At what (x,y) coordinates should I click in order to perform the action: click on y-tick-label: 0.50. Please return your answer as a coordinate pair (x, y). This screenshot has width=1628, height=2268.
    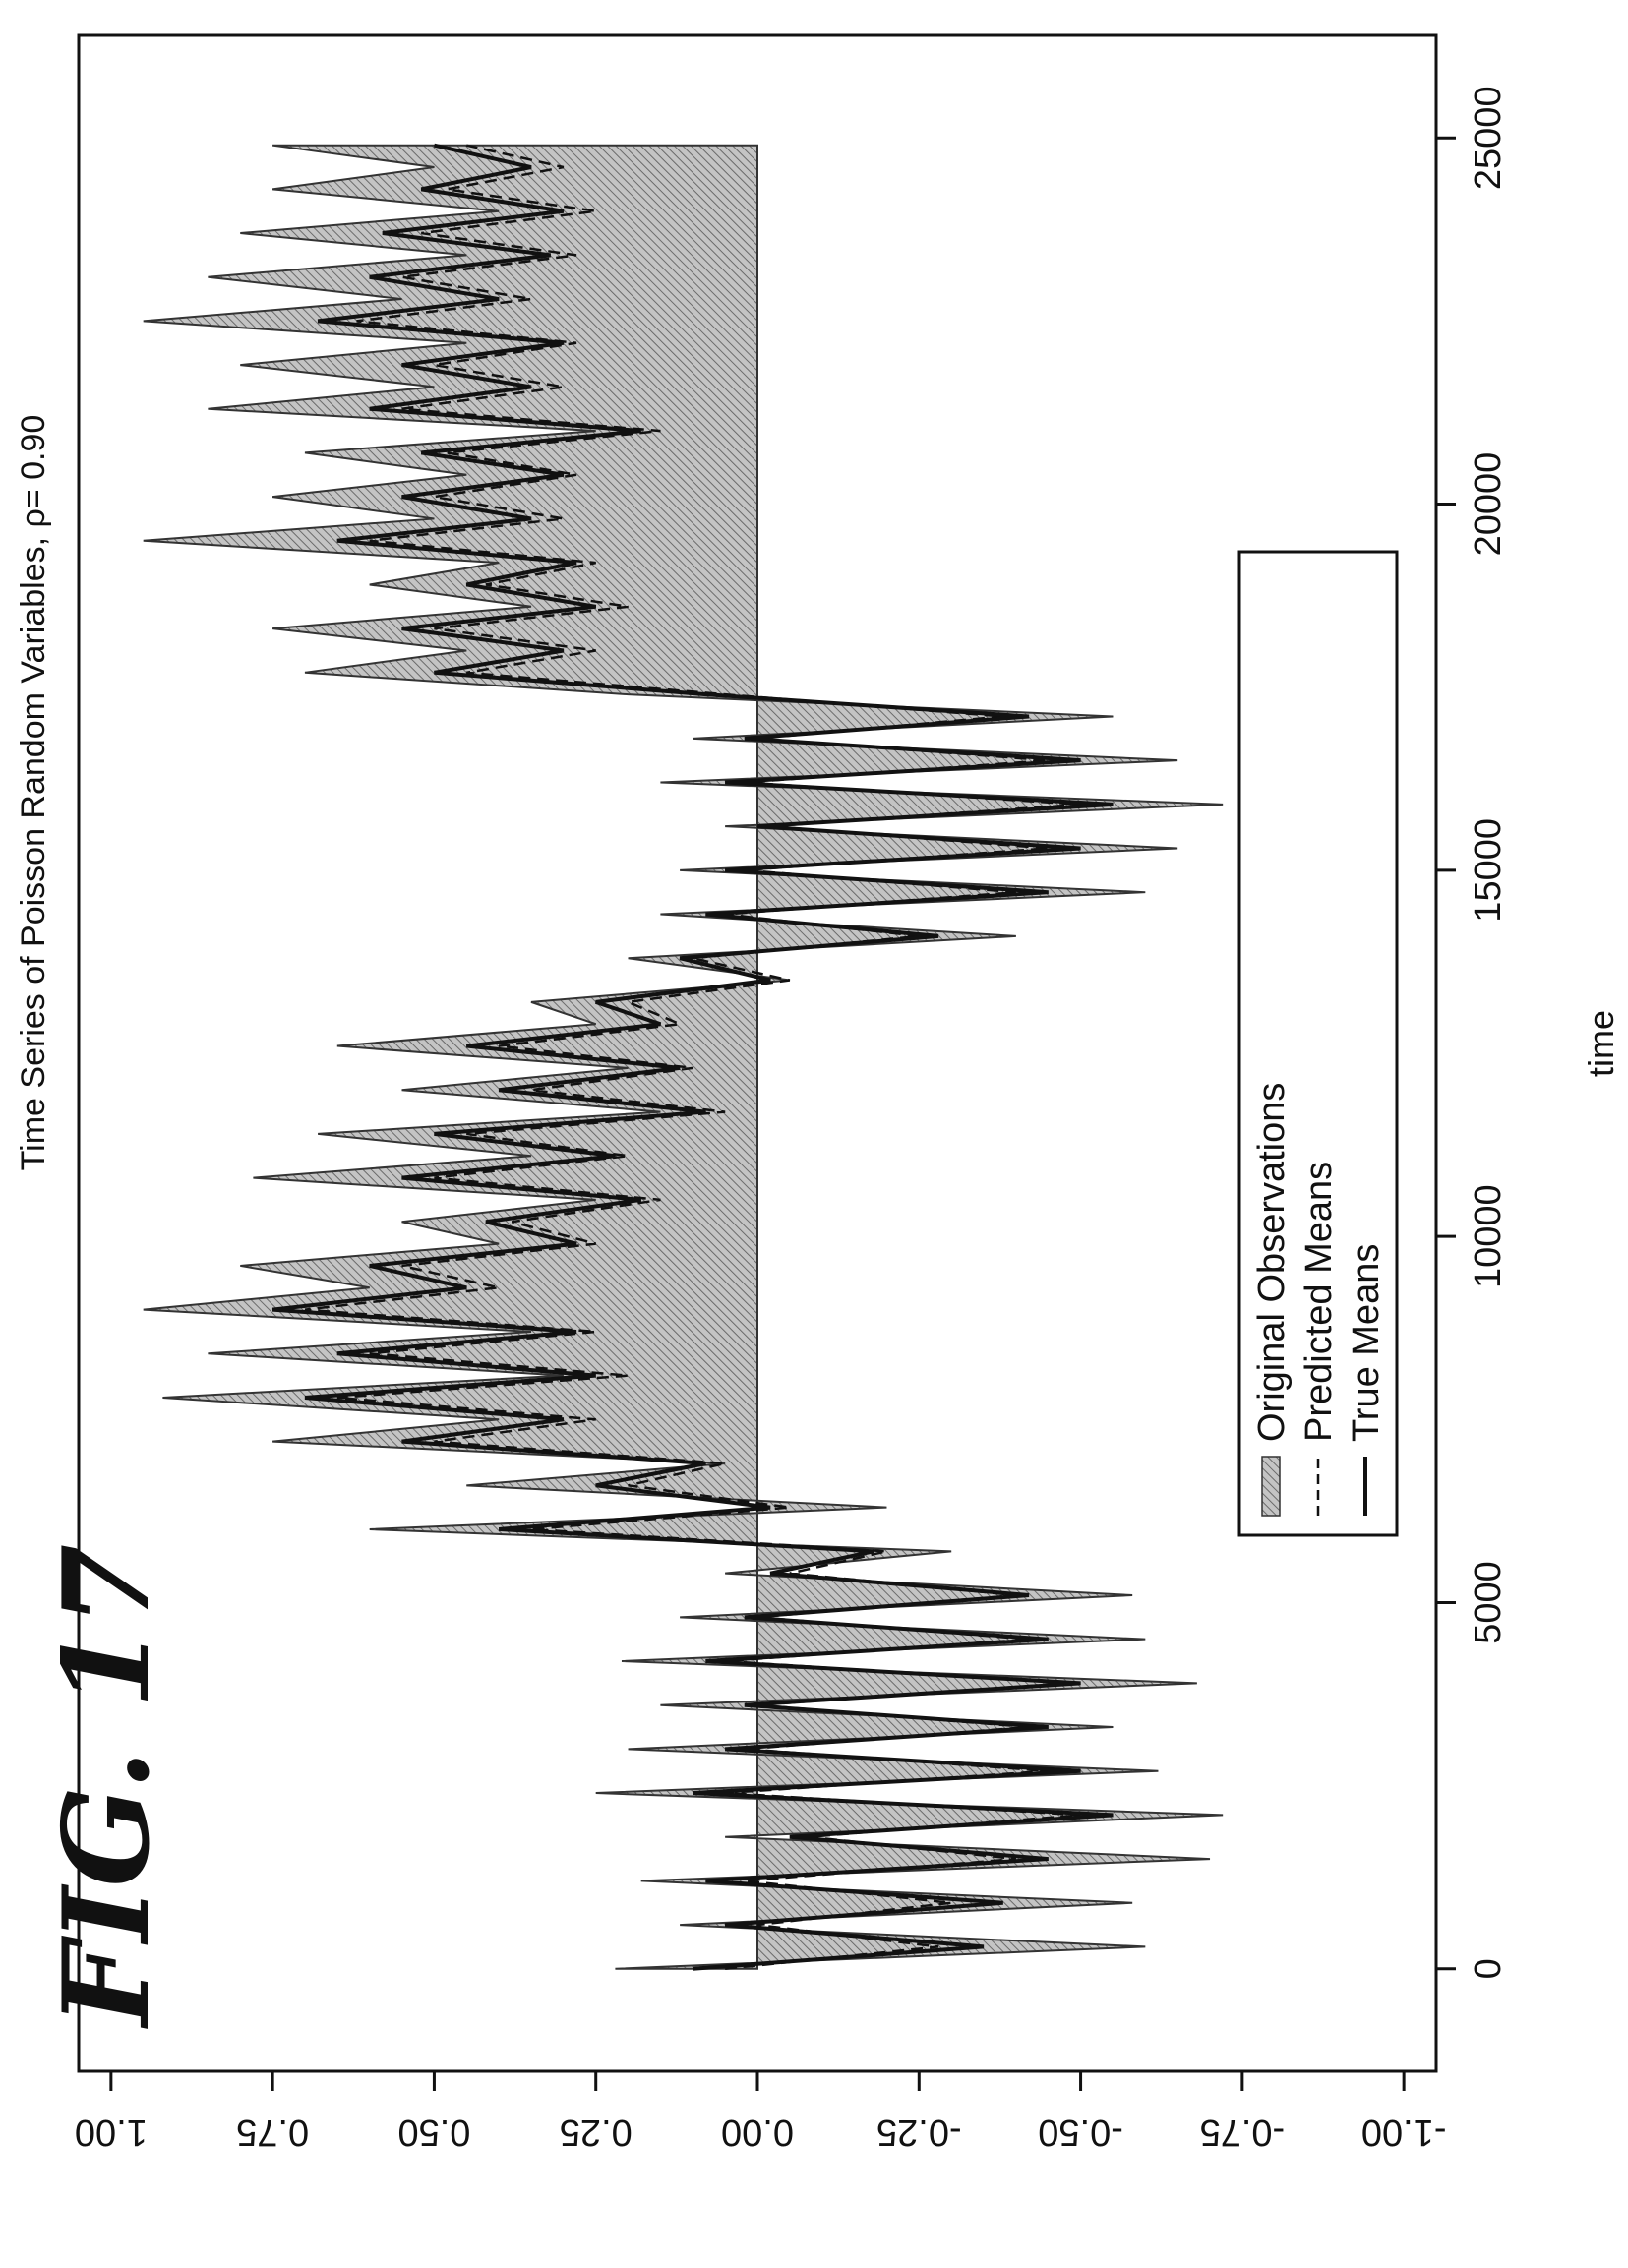
    Looking at the image, I should click on (433, 2132).